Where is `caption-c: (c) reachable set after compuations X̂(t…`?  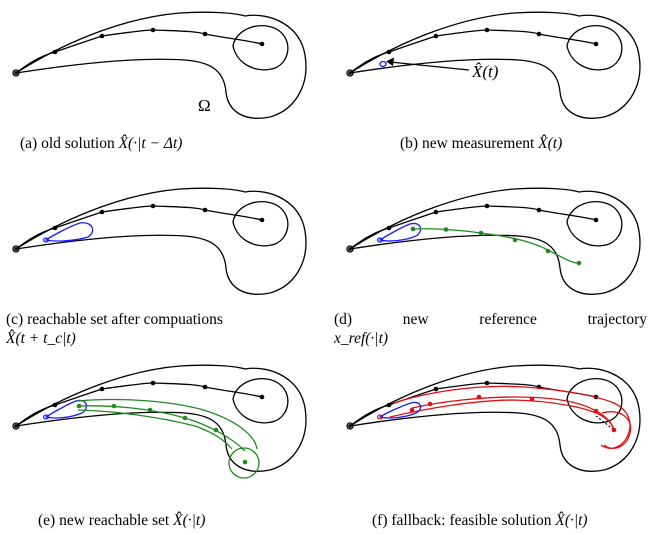 caption-c: (c) reachable set after compuations X̂(t… is located at coordinates (114, 329).